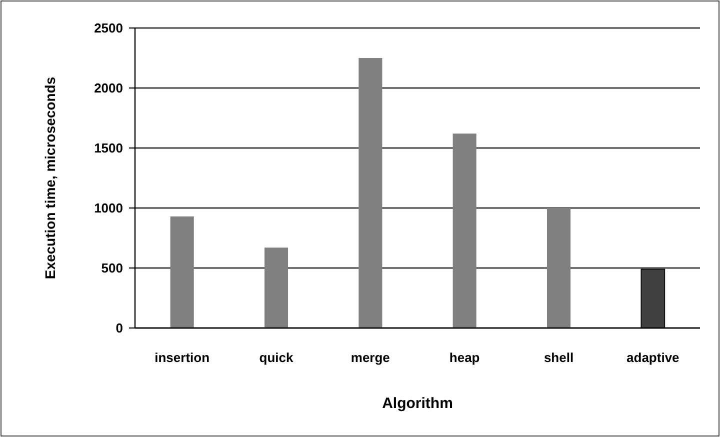  I want to click on y-tick-label: 2500, so click(108, 28).